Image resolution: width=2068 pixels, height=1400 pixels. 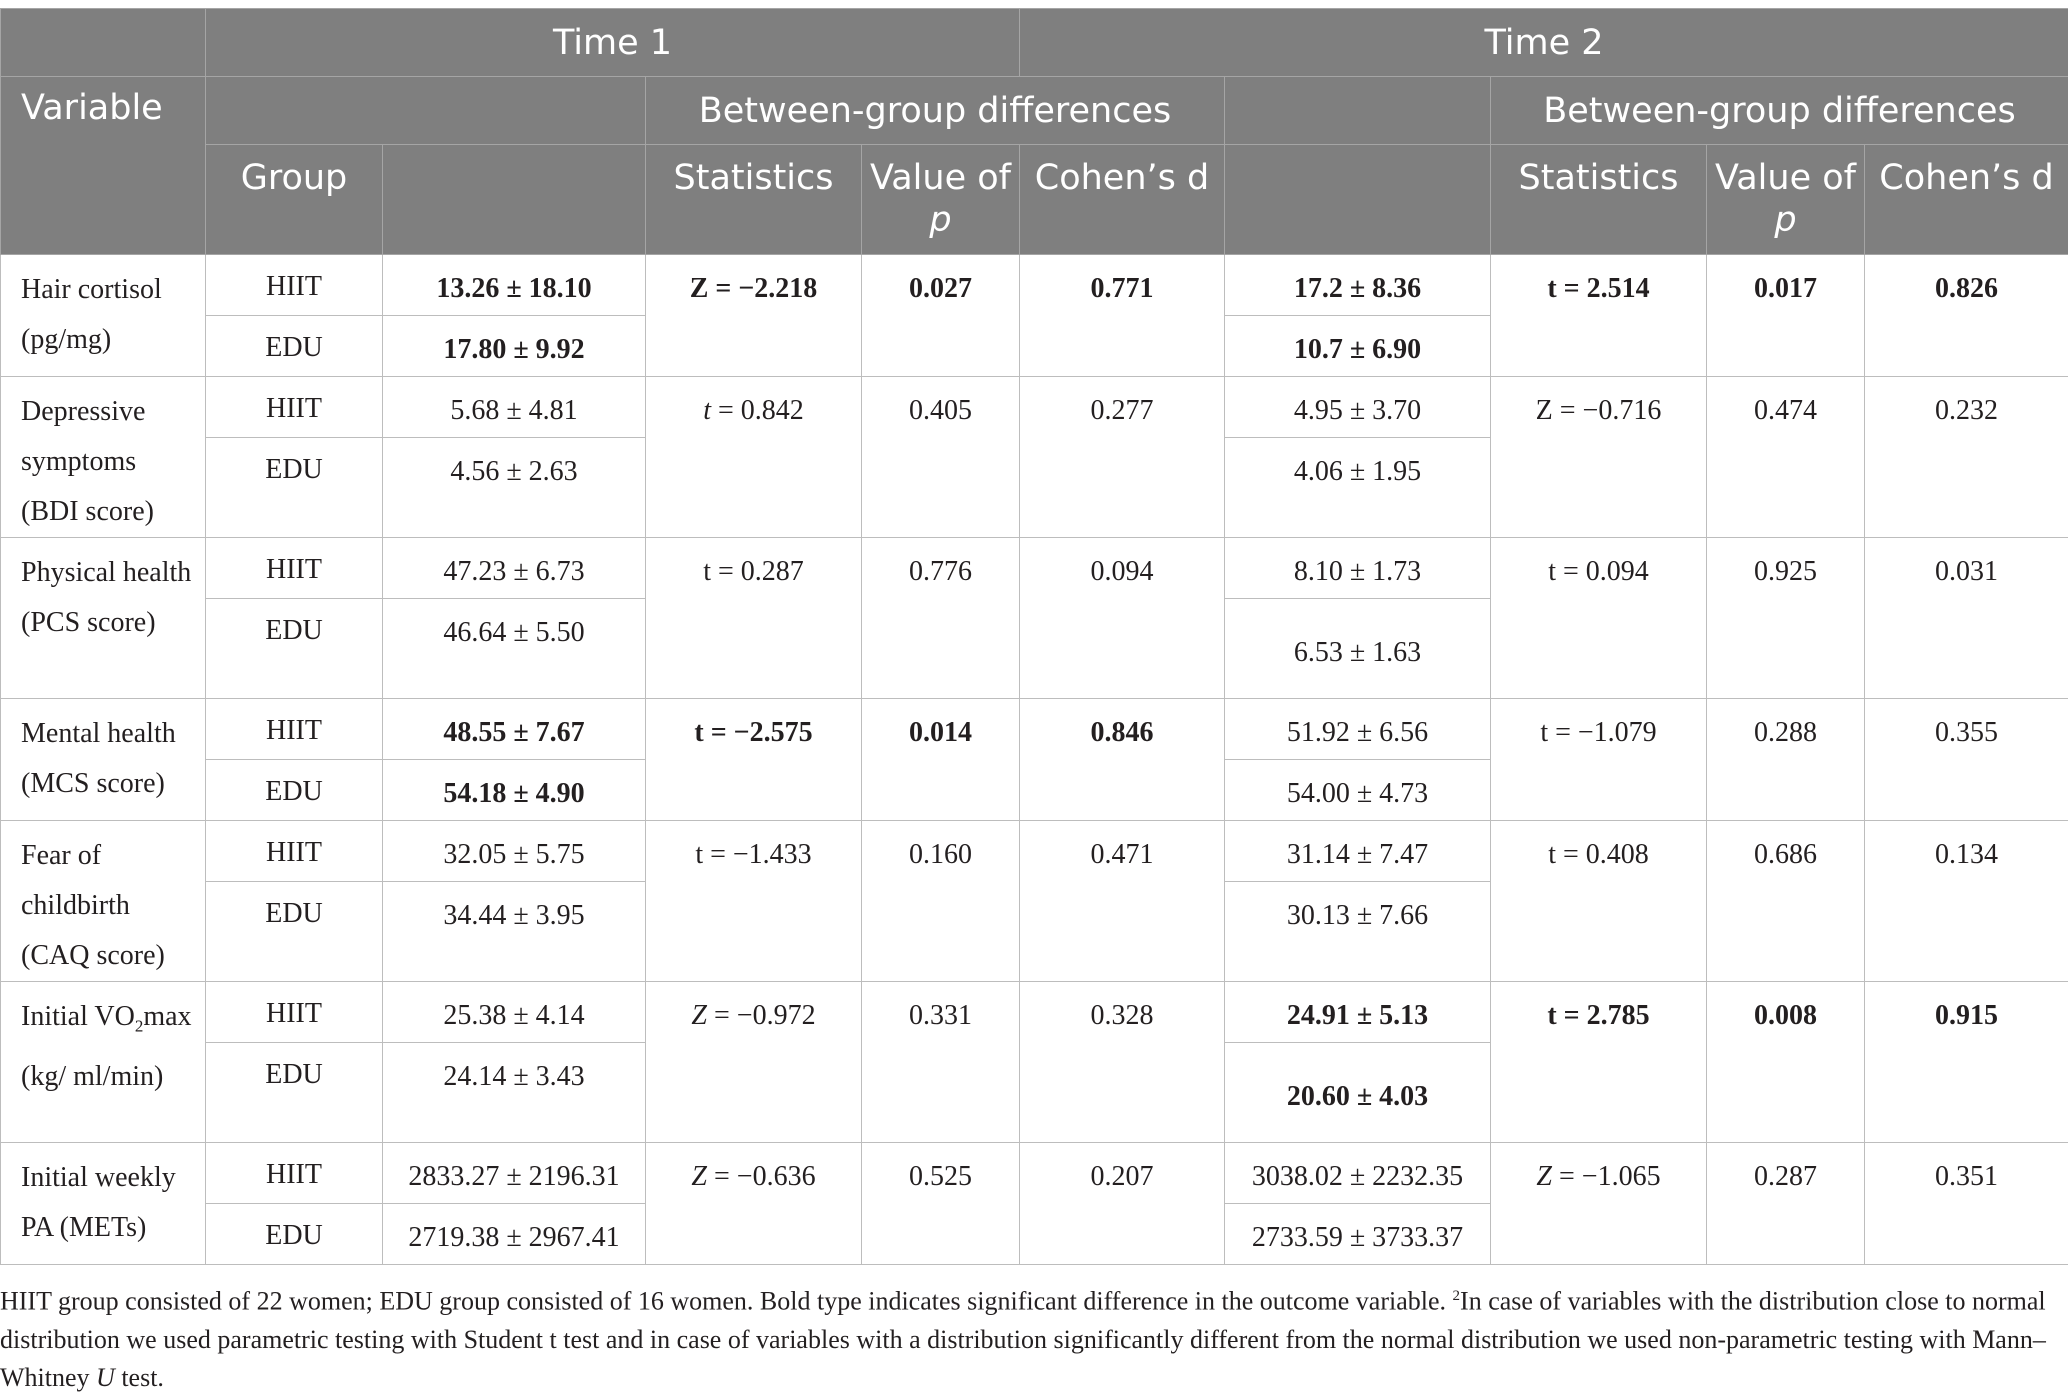 I want to click on t1-hiit-cell: 25.38 ± 4.14, so click(x=514, y=1012).